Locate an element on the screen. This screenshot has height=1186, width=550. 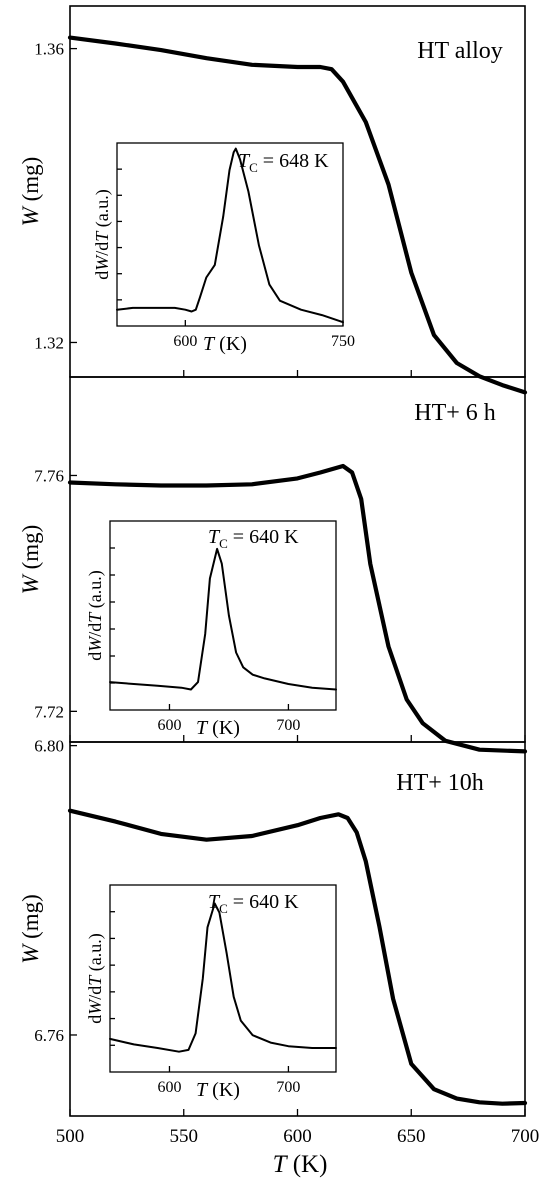
panel-title: HT+ 10h is located at coordinates (440, 783).